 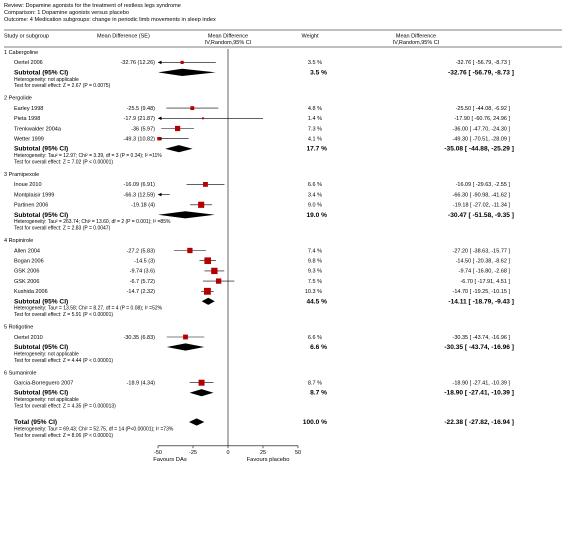 I want to click on study-ci: -6.70 [ -17.91, 4.51 ], so click(x=485, y=282).